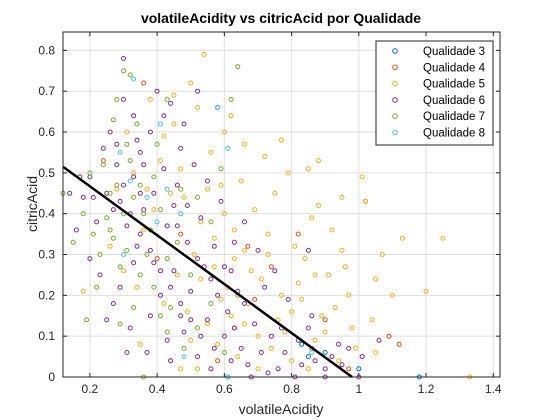  What do you see at coordinates (46, 91) in the screenshot?
I see `y-tick-label: 0.7` at bounding box center [46, 91].